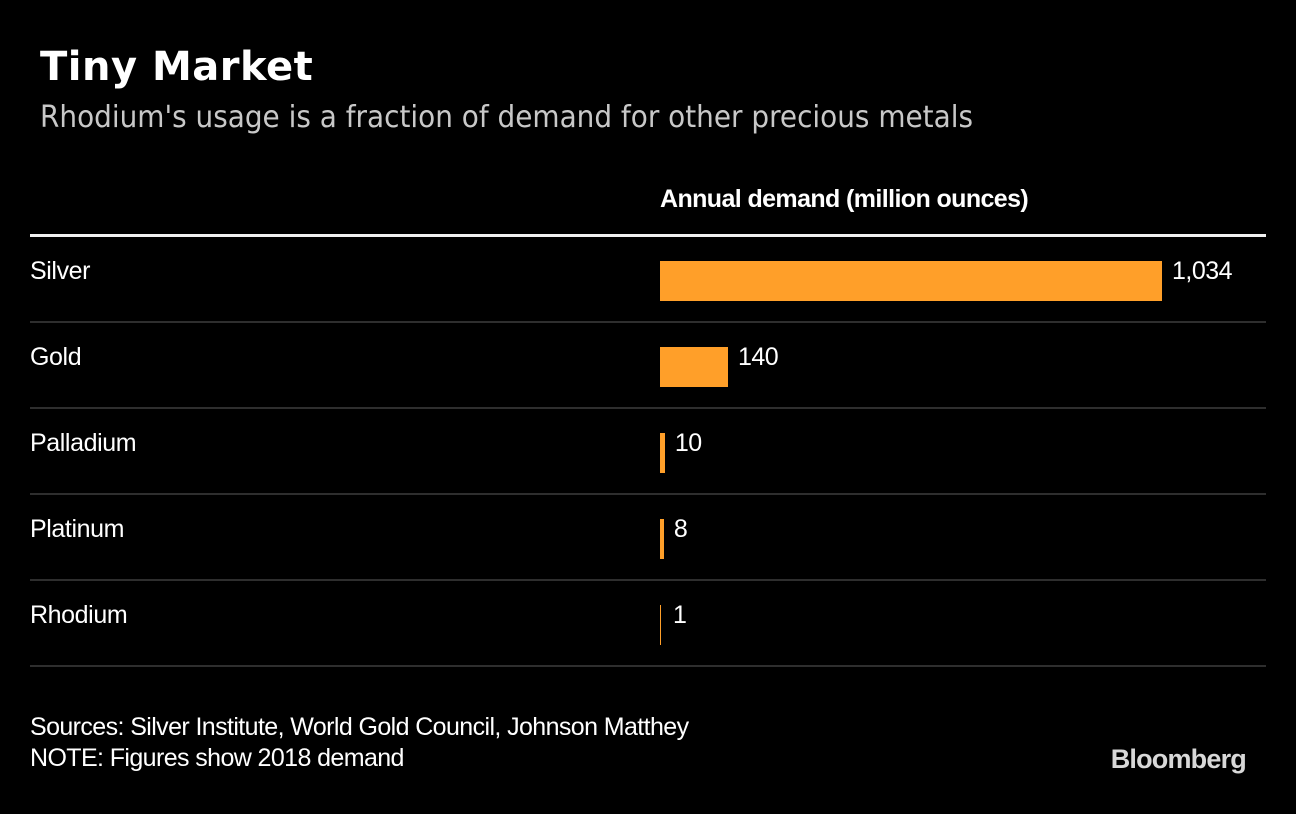  Describe the element at coordinates (844, 199) in the screenshot. I see `column-header: Annual demand (million ounces)` at that location.